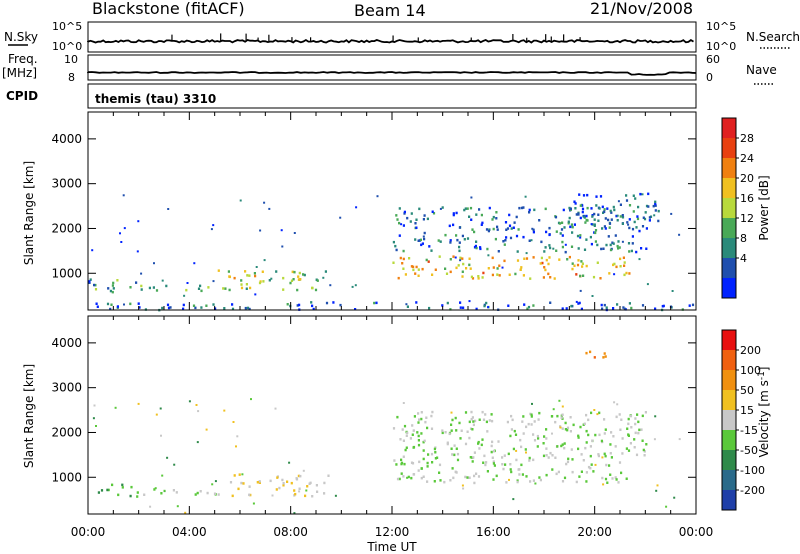 The width and height of the screenshot is (800, 554). I want to click on cpid-panel-frame, so click(392, 96).